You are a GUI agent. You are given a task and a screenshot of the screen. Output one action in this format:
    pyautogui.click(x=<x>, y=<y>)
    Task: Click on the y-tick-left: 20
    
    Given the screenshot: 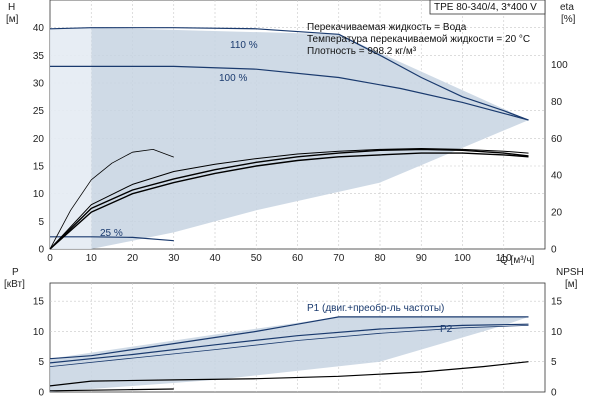 What is the action you would take?
    pyautogui.click(x=39, y=139)
    